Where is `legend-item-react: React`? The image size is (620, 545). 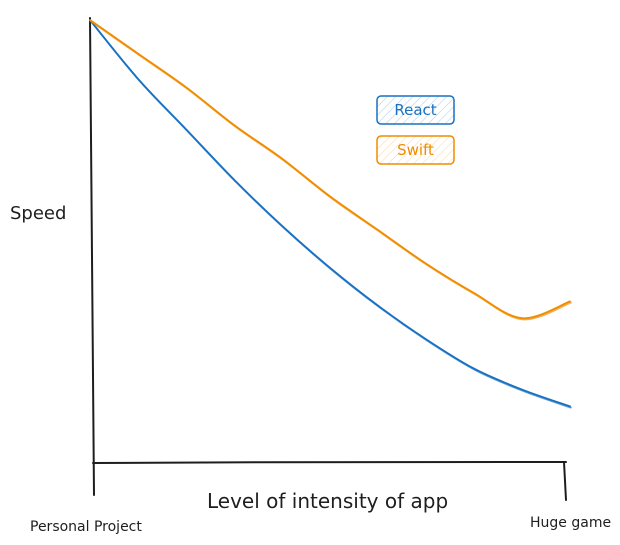 legend-item-react: React is located at coordinates (415, 110).